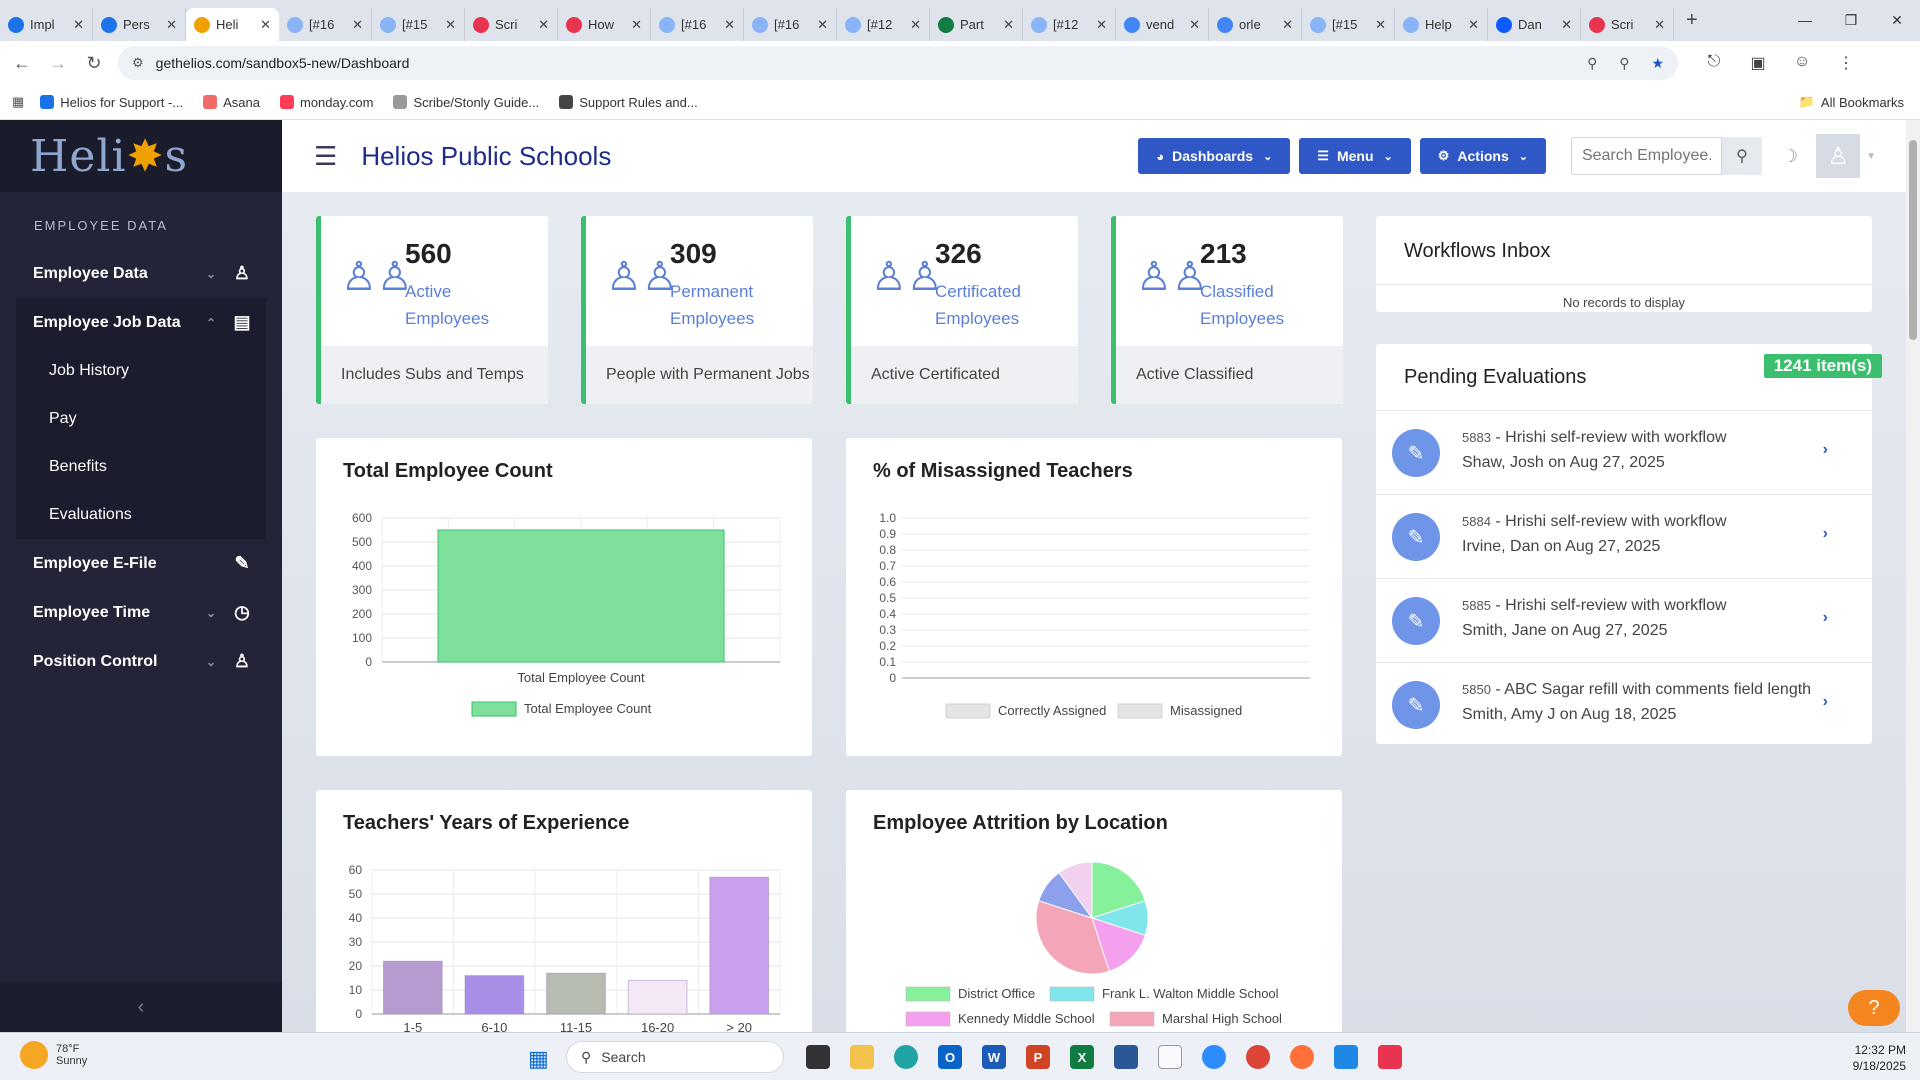  I want to click on legend-label: Kennedy Middle School, so click(1026, 1018).